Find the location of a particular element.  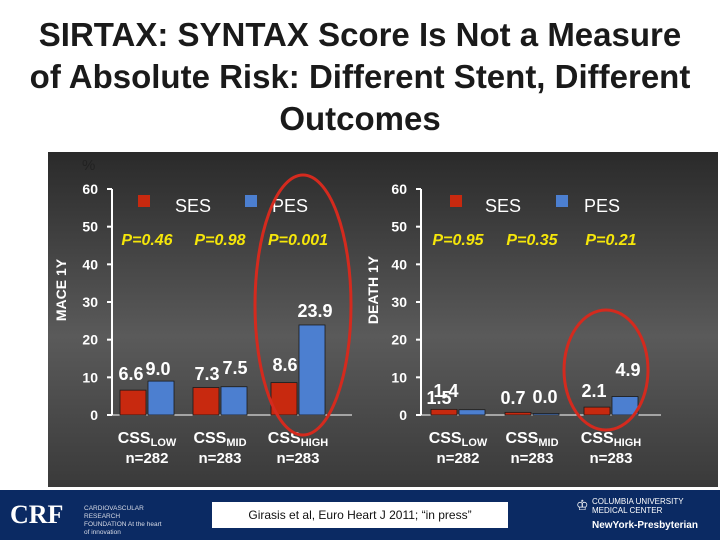

crf-logo: CRF is located at coordinates (37, 514).